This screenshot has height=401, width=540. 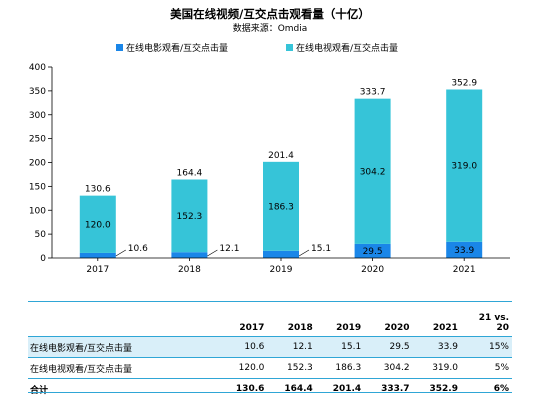 I want to click on tv-label-2019: 186.3, so click(x=281, y=207).